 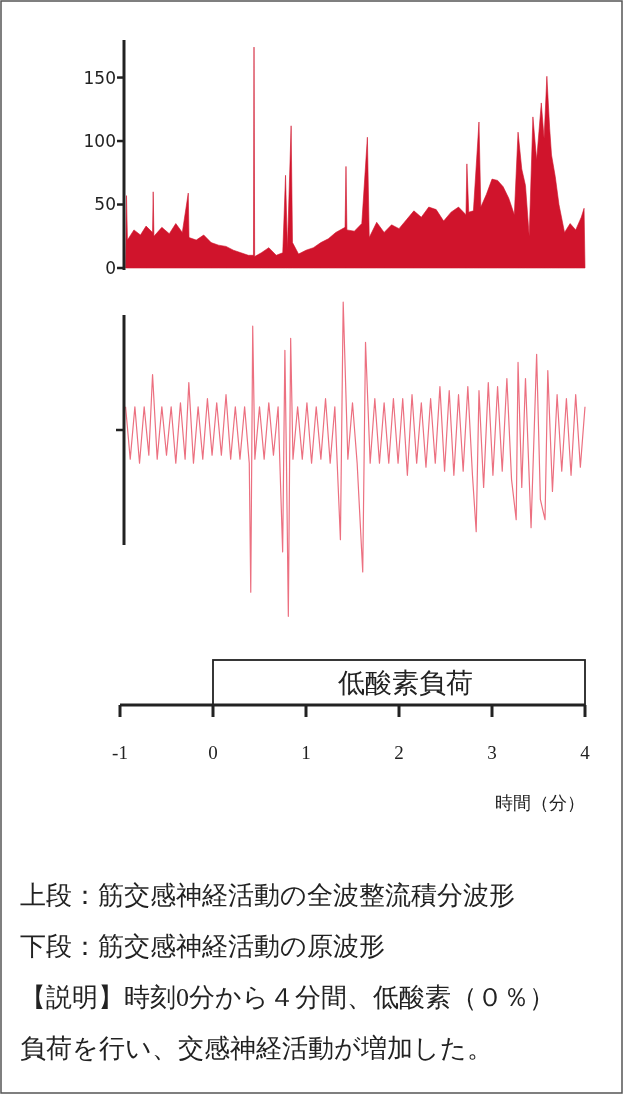 What do you see at coordinates (267, 896) in the screenshot?
I see `text: 上段：筋交感神経活動の全波整流積分波形` at bounding box center [267, 896].